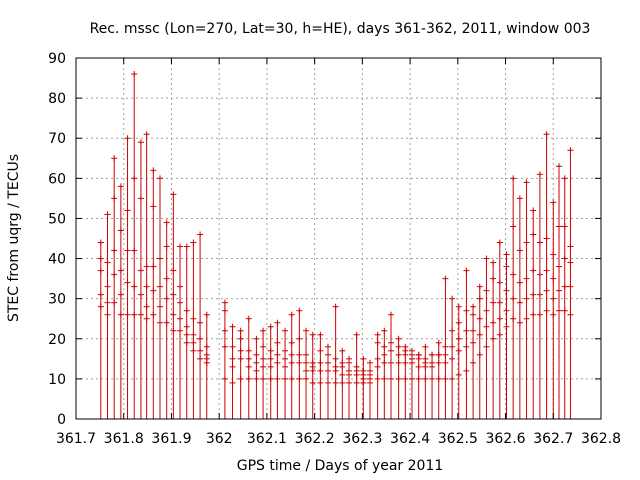 The width and height of the screenshot is (640, 480). Describe the element at coordinates (57, 139) in the screenshot. I see `y-tick-label: 70` at that location.